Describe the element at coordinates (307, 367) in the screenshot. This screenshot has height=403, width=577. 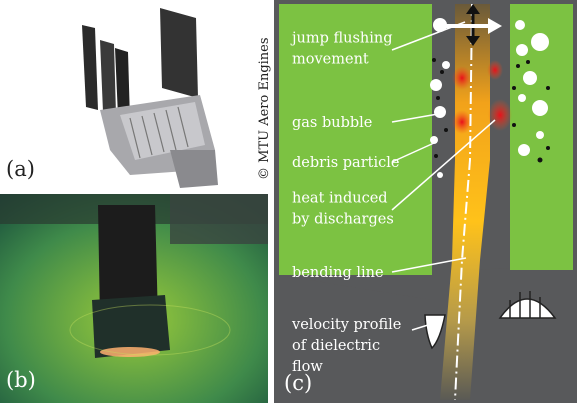
I see `annotation: flow` at that location.